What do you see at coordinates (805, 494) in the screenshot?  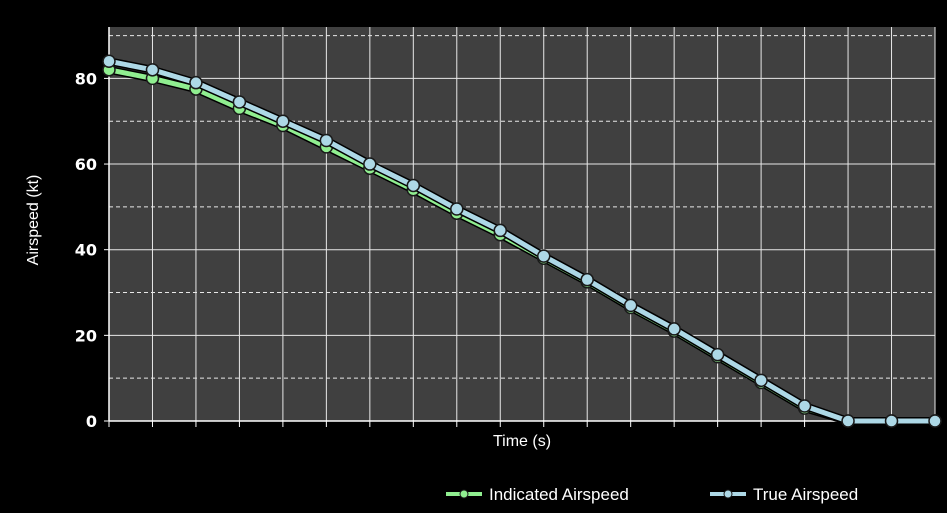 I see `legend-label: True Airspeed` at bounding box center [805, 494].